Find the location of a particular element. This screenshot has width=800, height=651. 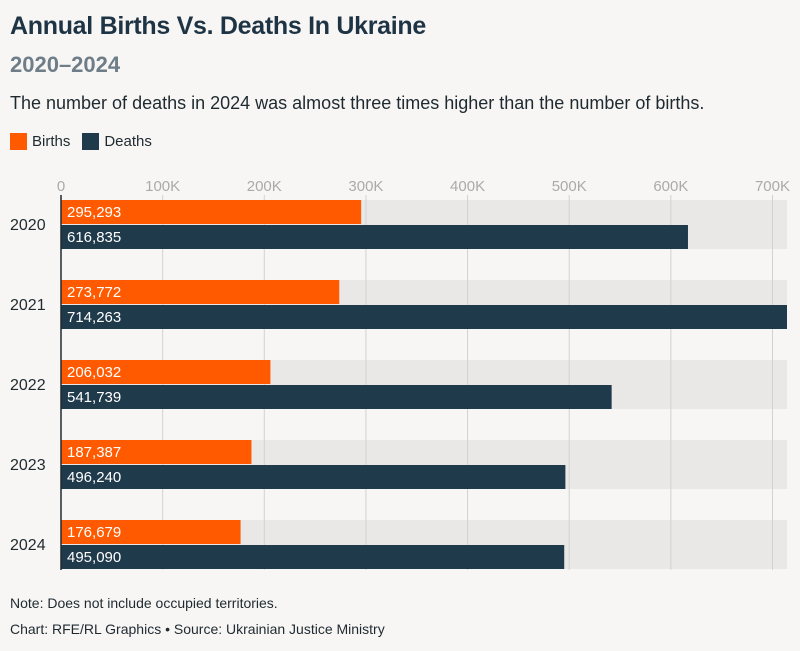

x-tick-label: 500K is located at coordinates (569, 186).